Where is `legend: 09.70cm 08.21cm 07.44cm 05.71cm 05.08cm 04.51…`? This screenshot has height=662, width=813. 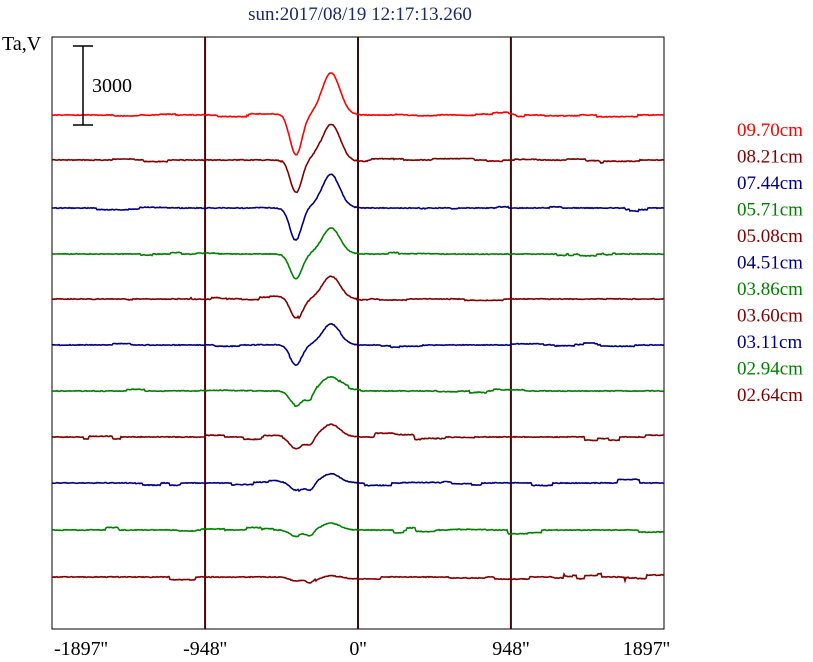 legend: 09.70cm 08.21cm 07.44cm 05.71cm 05.08cm 04.51… is located at coordinates (770, 263).